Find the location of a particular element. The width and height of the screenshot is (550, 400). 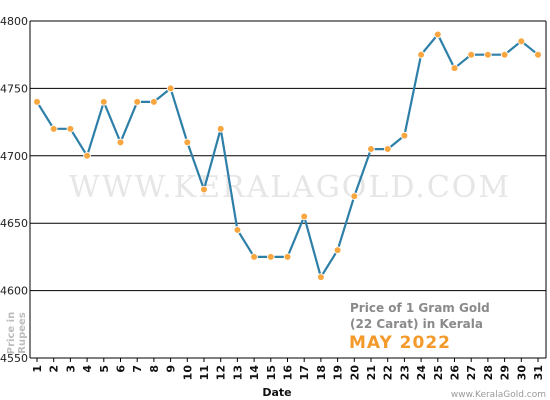

x-tick-label: 28 is located at coordinates (488, 372).